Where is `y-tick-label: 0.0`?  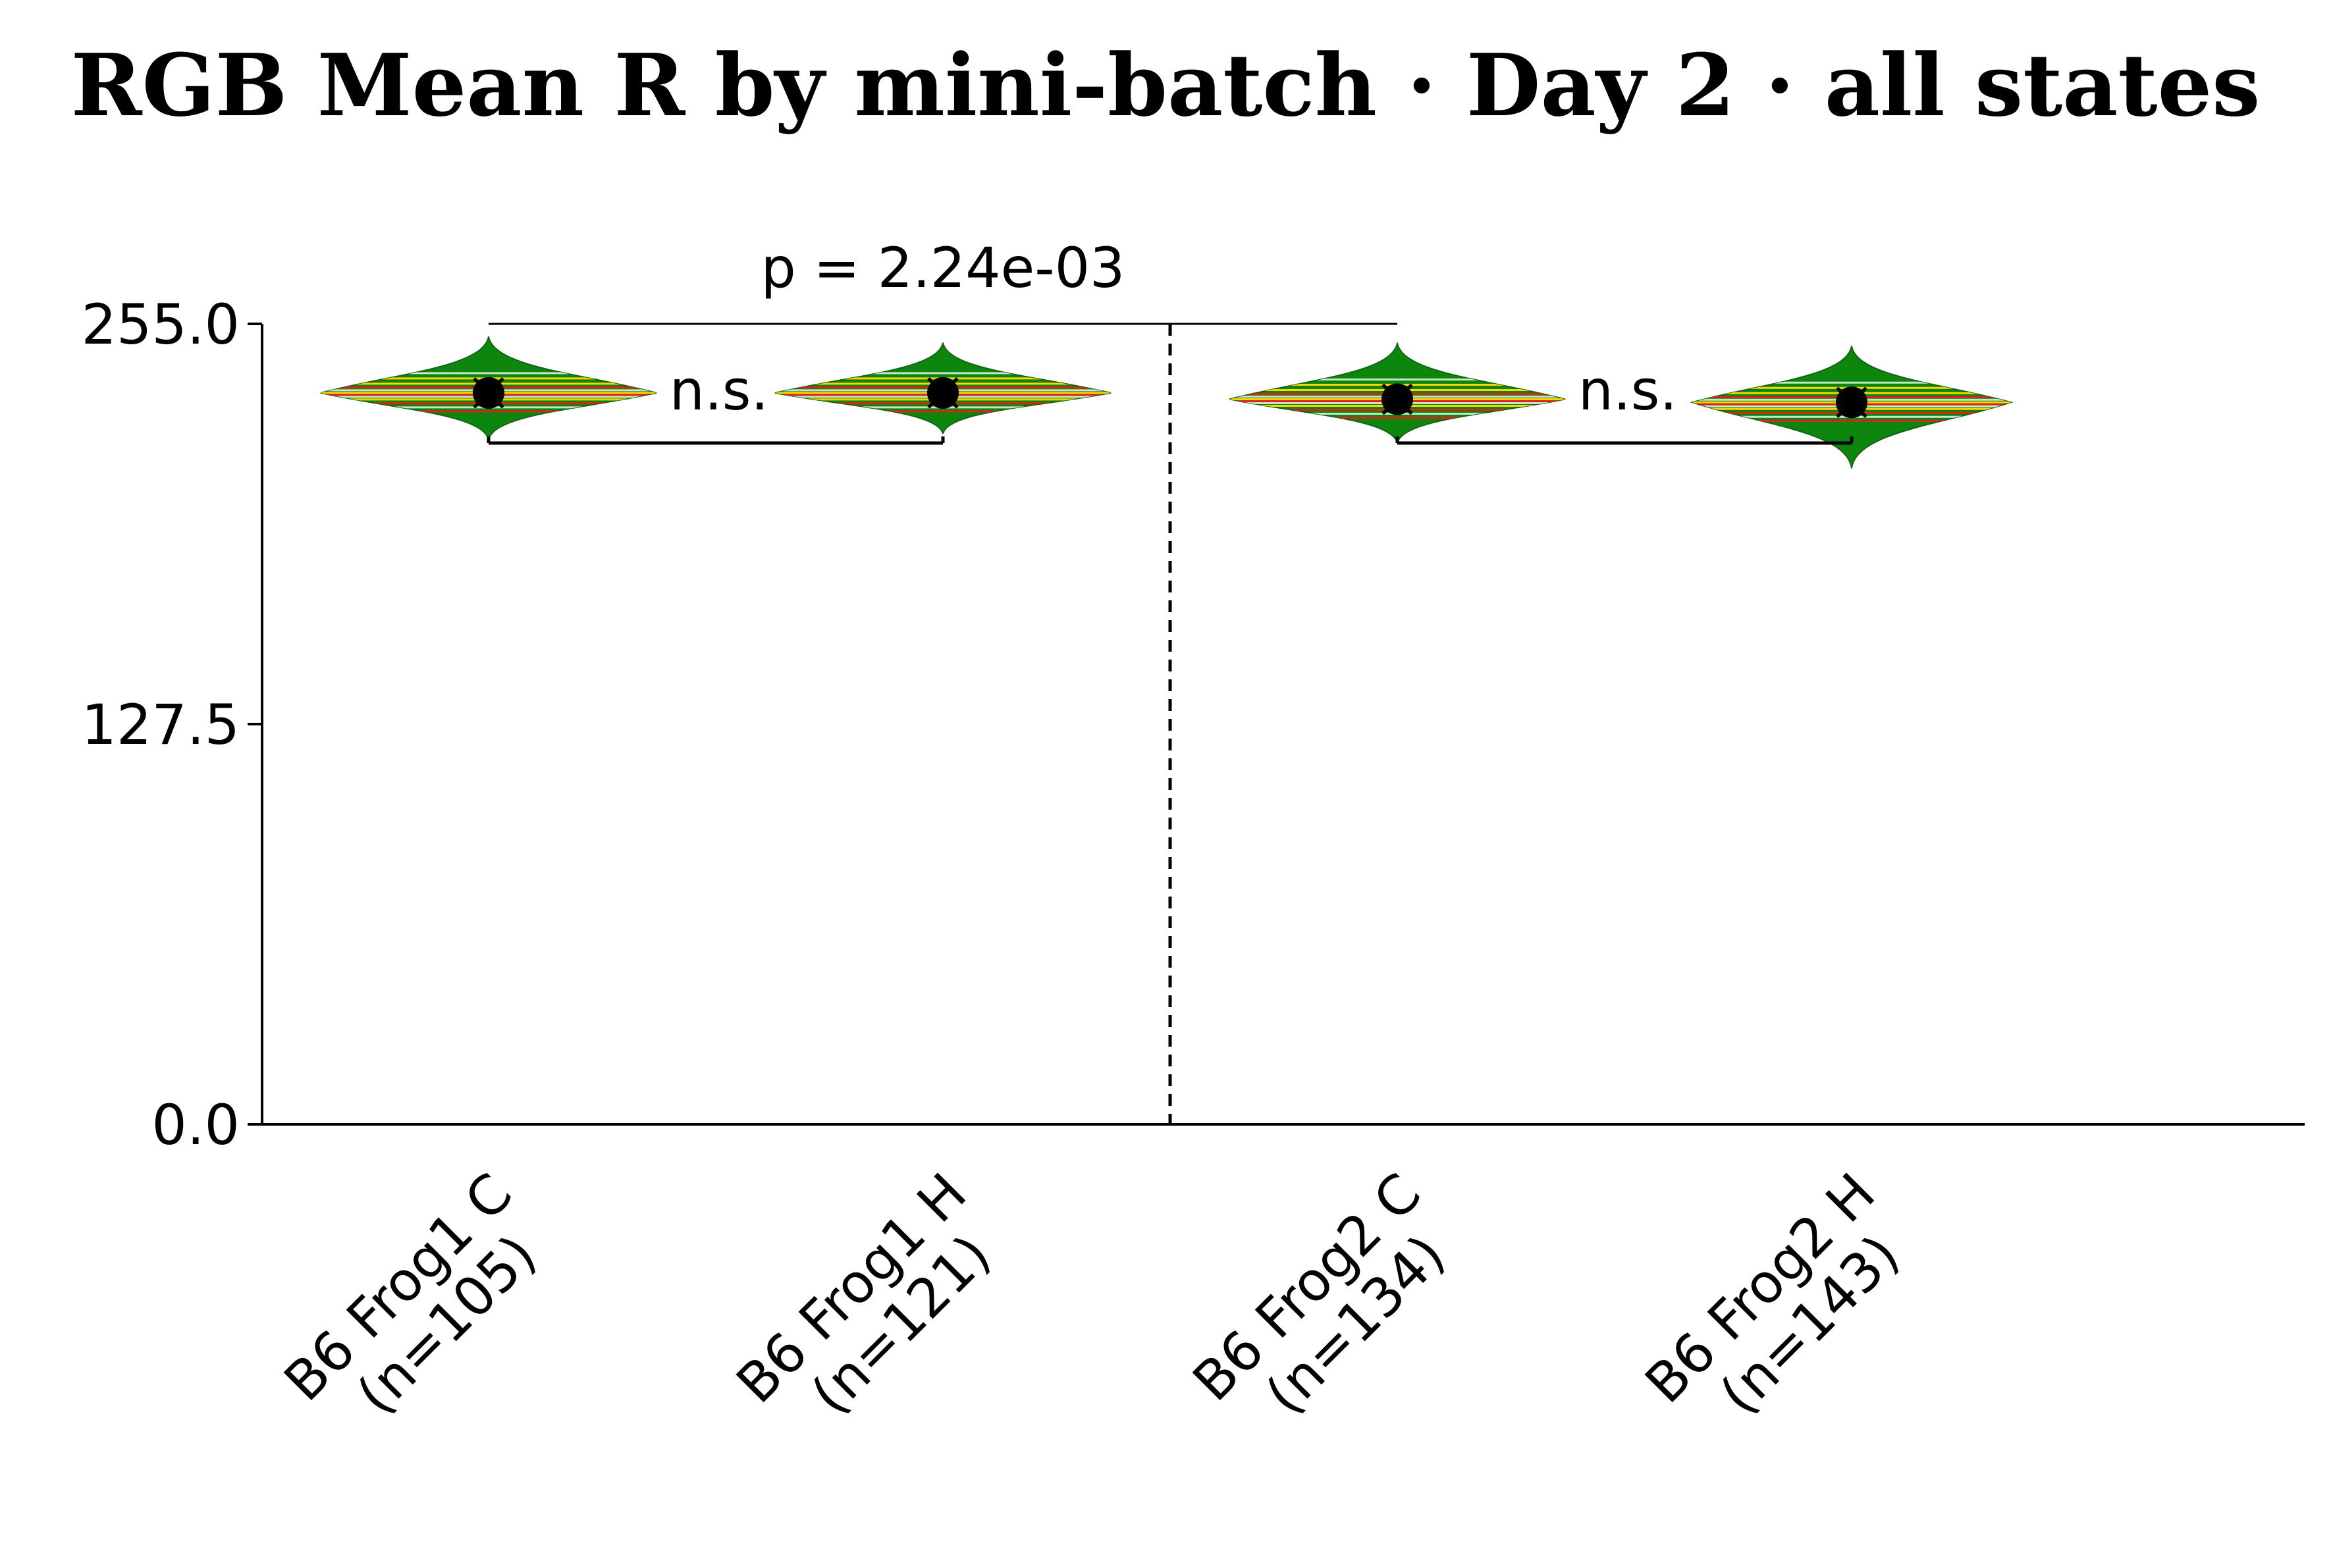 y-tick-label: 0.0 is located at coordinates (195, 1125).